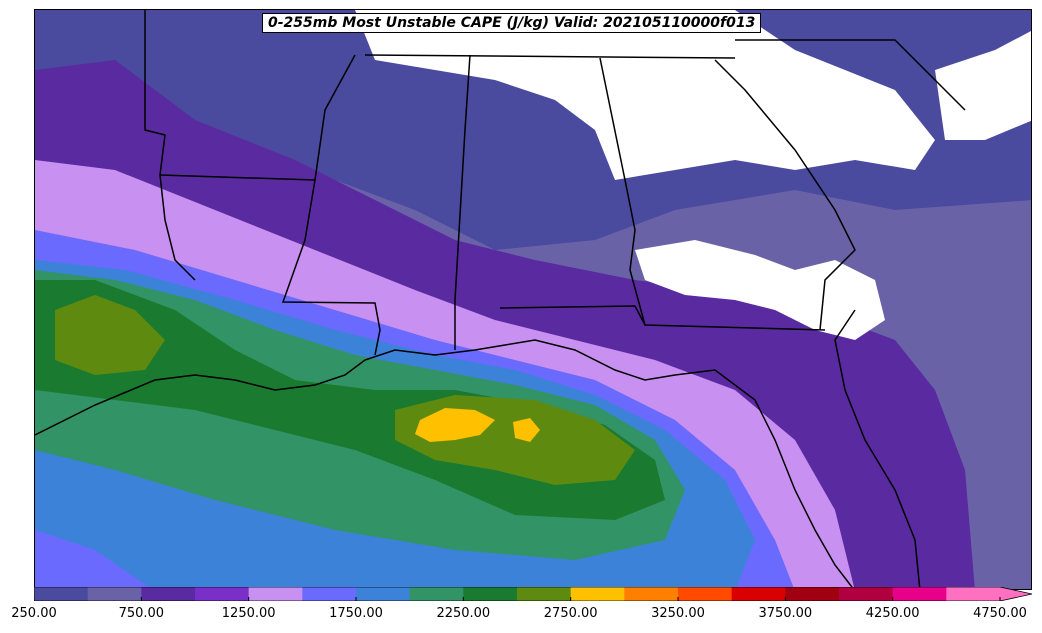 Image resolution: width=1042 pixels, height=633 pixels. Describe the element at coordinates (785, 613) in the screenshot. I see `colorbar-tick-label: 3750.00` at that location.